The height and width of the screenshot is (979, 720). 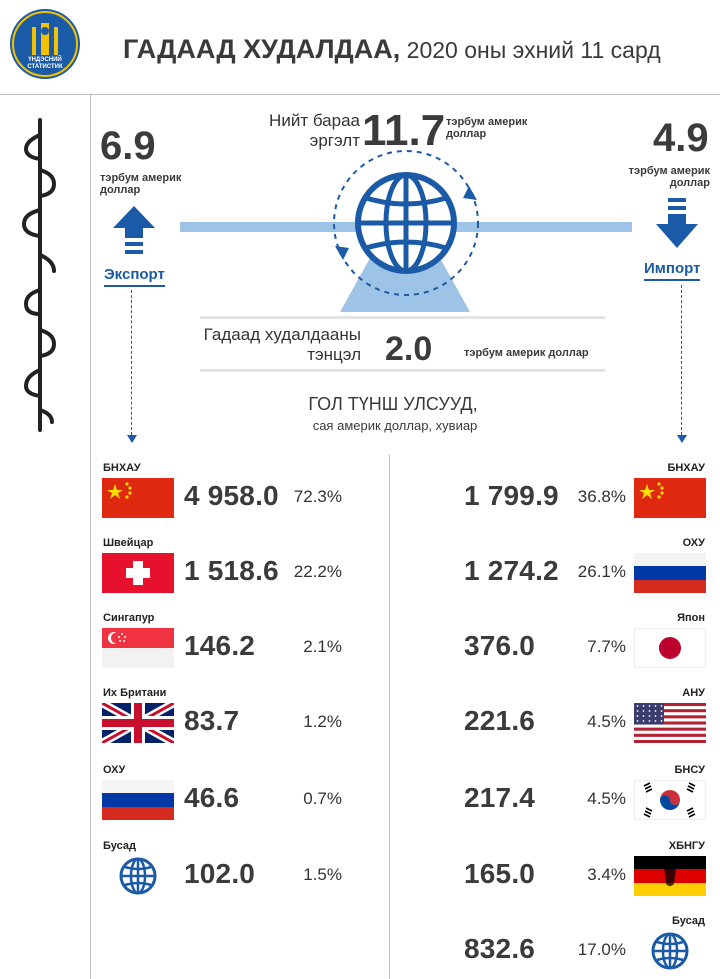 What do you see at coordinates (138, 648) in the screenshot?
I see `flag-singapore-icon` at bounding box center [138, 648].